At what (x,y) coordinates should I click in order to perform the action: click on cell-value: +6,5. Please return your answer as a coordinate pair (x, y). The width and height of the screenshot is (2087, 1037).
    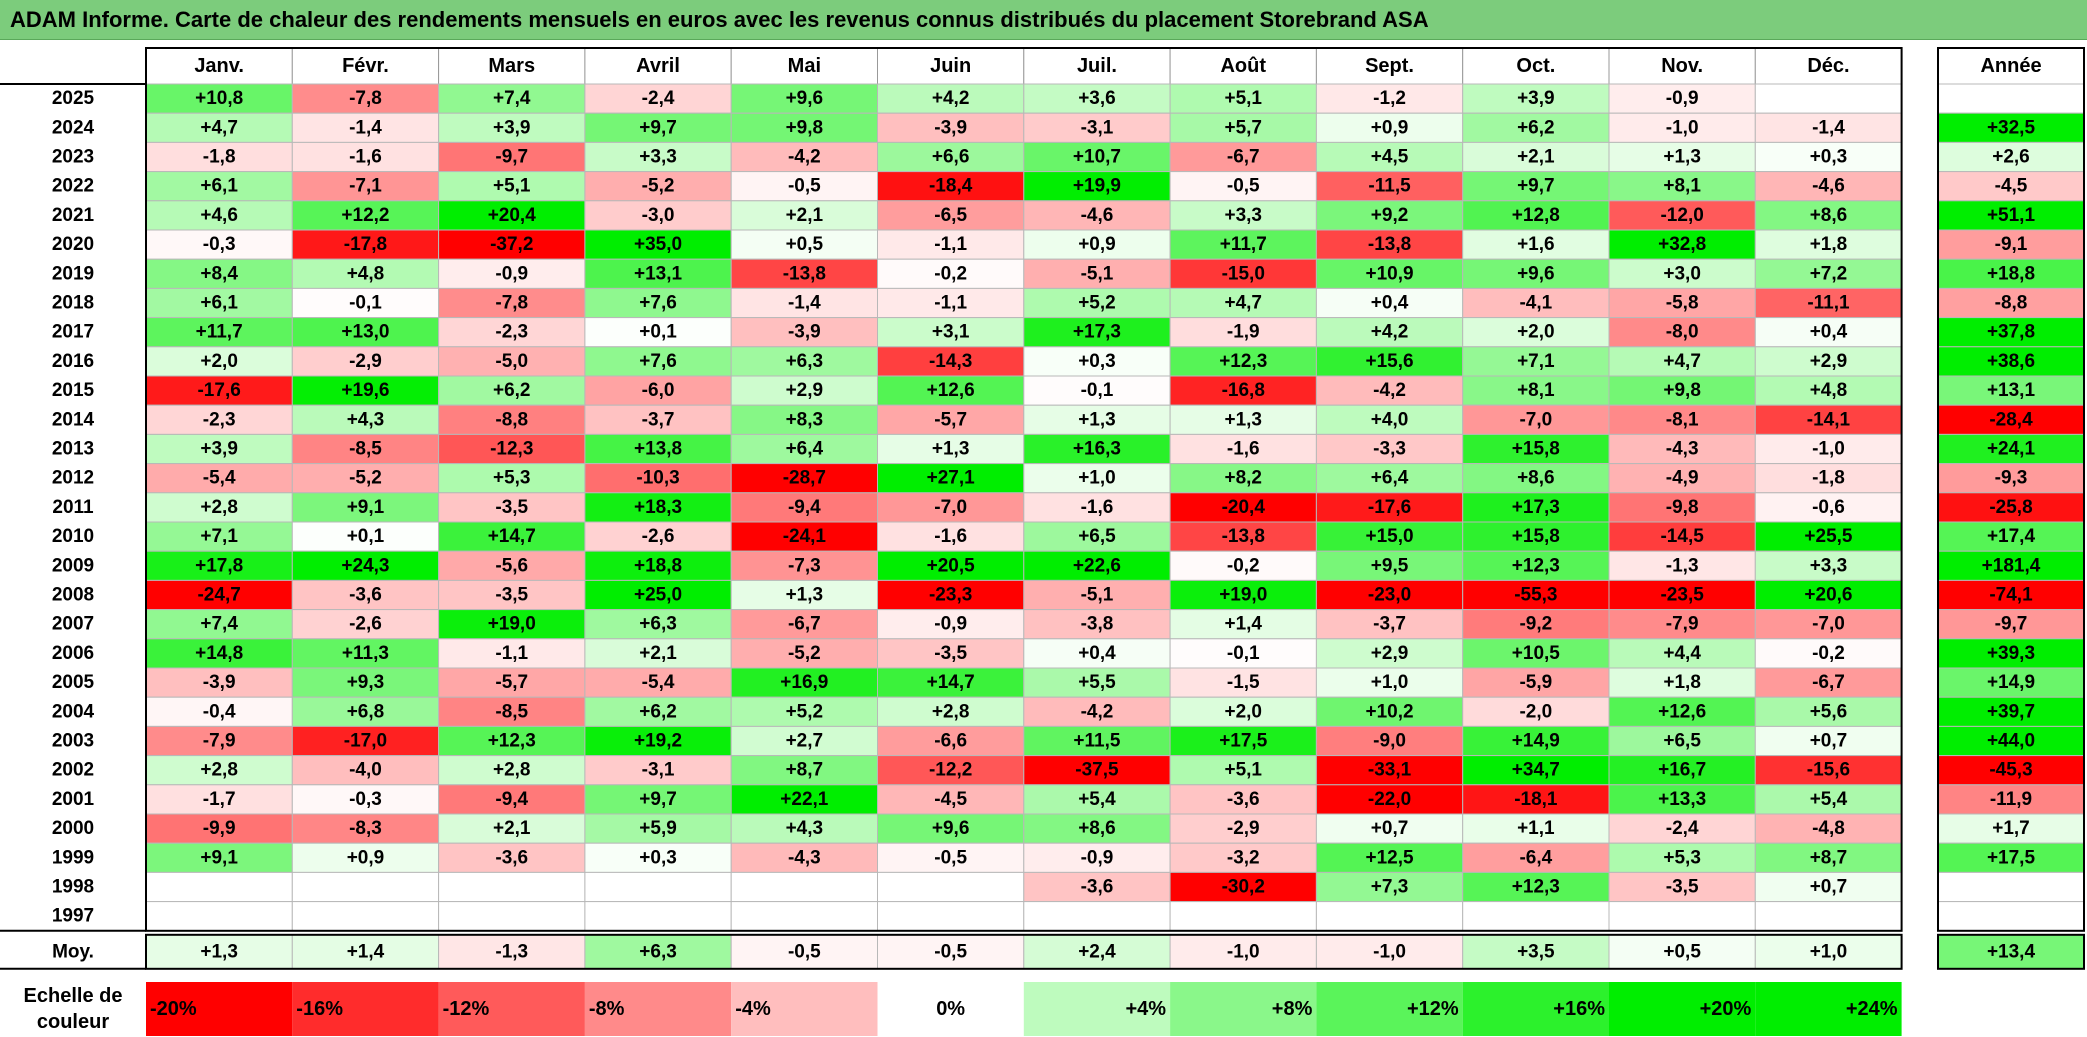
    Looking at the image, I should click on (1097, 536).